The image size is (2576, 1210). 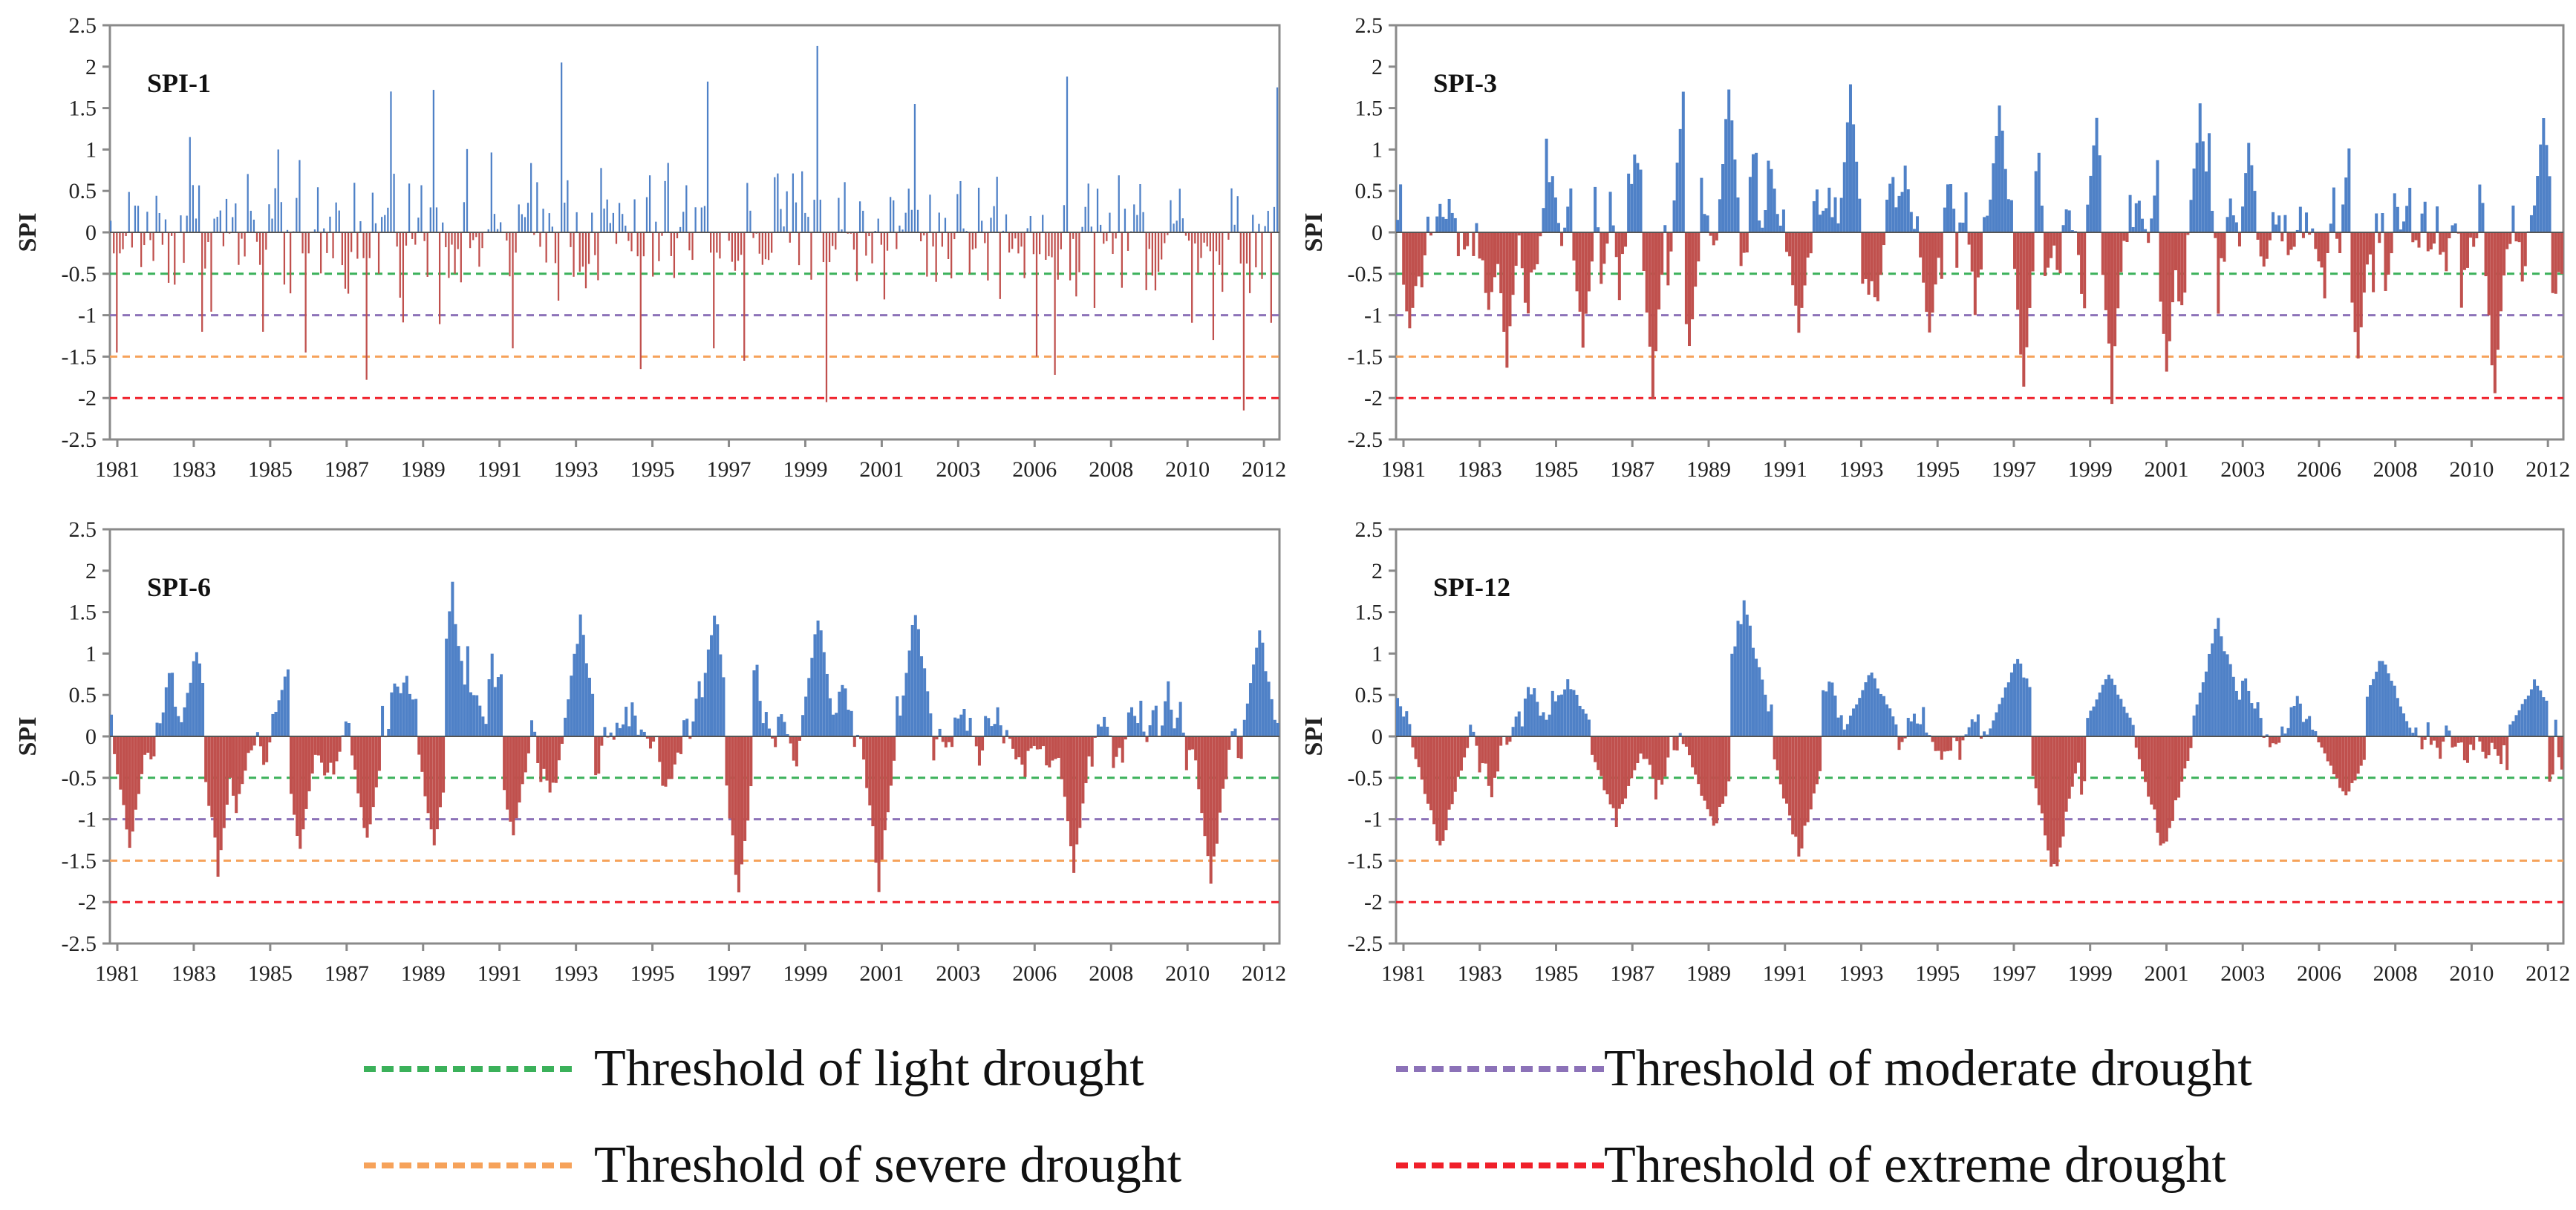 I want to click on y-tick-label: -2.5, so click(x=1365, y=944).